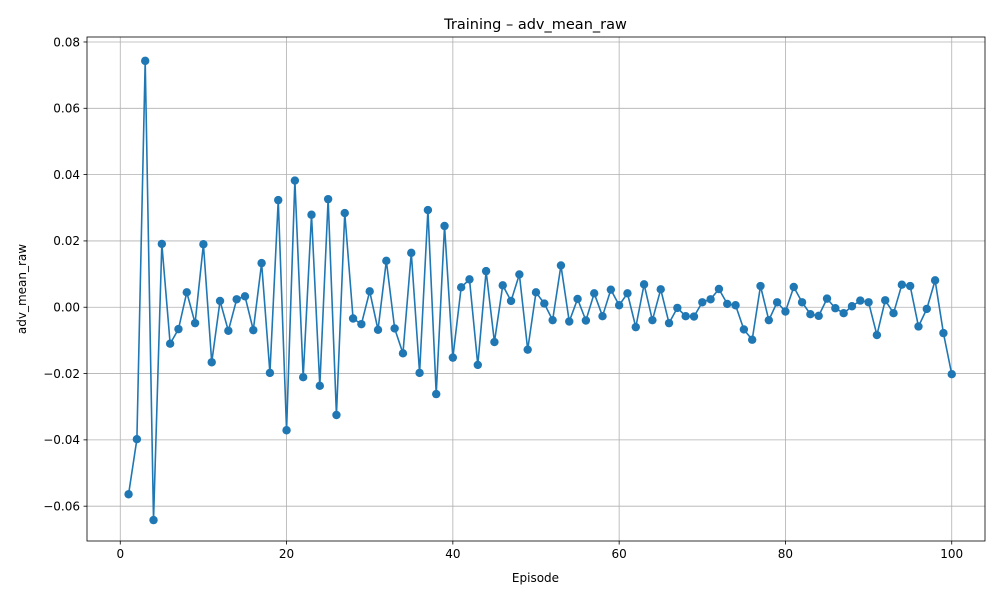 This screenshot has width=1000, height=600. What do you see at coordinates (22, 289) in the screenshot?
I see `y-axis-label: adv_mean_raw` at bounding box center [22, 289].